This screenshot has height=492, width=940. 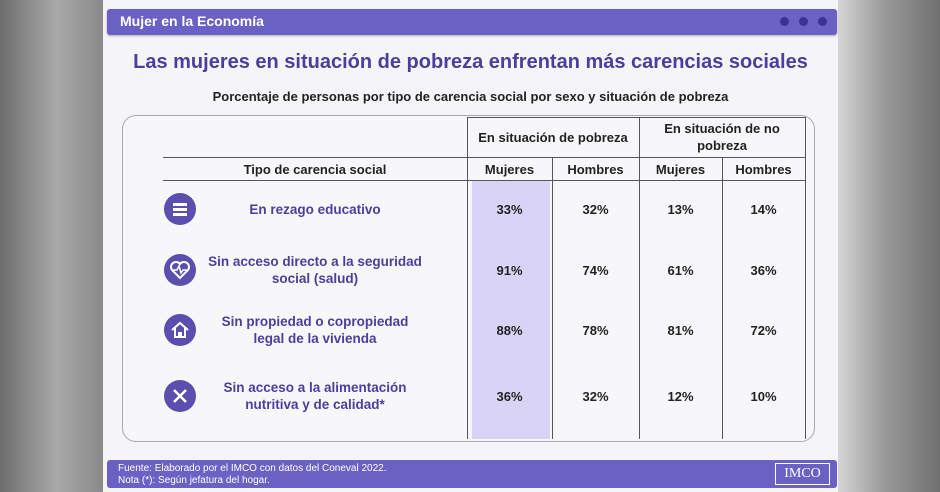 I want to click on group-header: En situación de pobreza, so click(x=553, y=137).